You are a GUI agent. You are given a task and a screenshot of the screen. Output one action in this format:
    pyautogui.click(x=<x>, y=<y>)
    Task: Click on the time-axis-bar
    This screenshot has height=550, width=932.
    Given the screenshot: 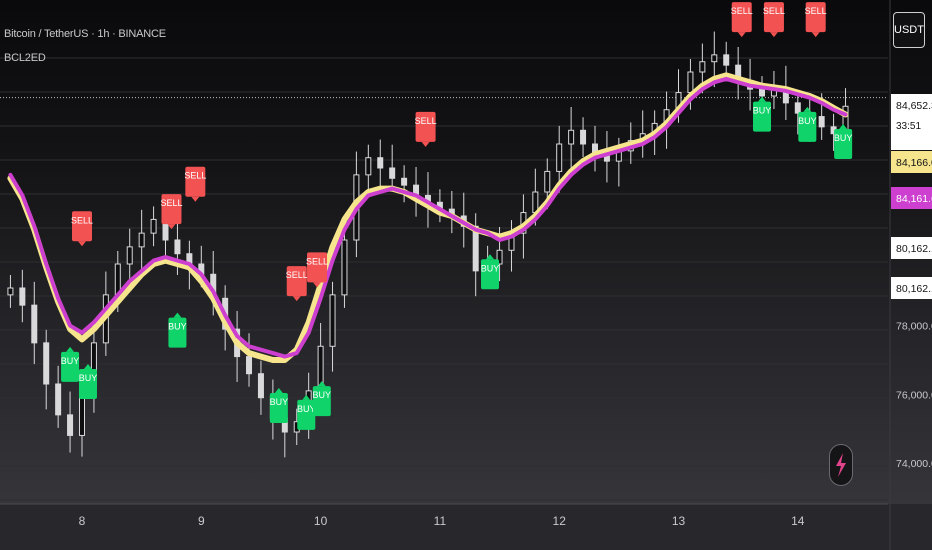 What is the action you would take?
    pyautogui.click(x=466, y=527)
    